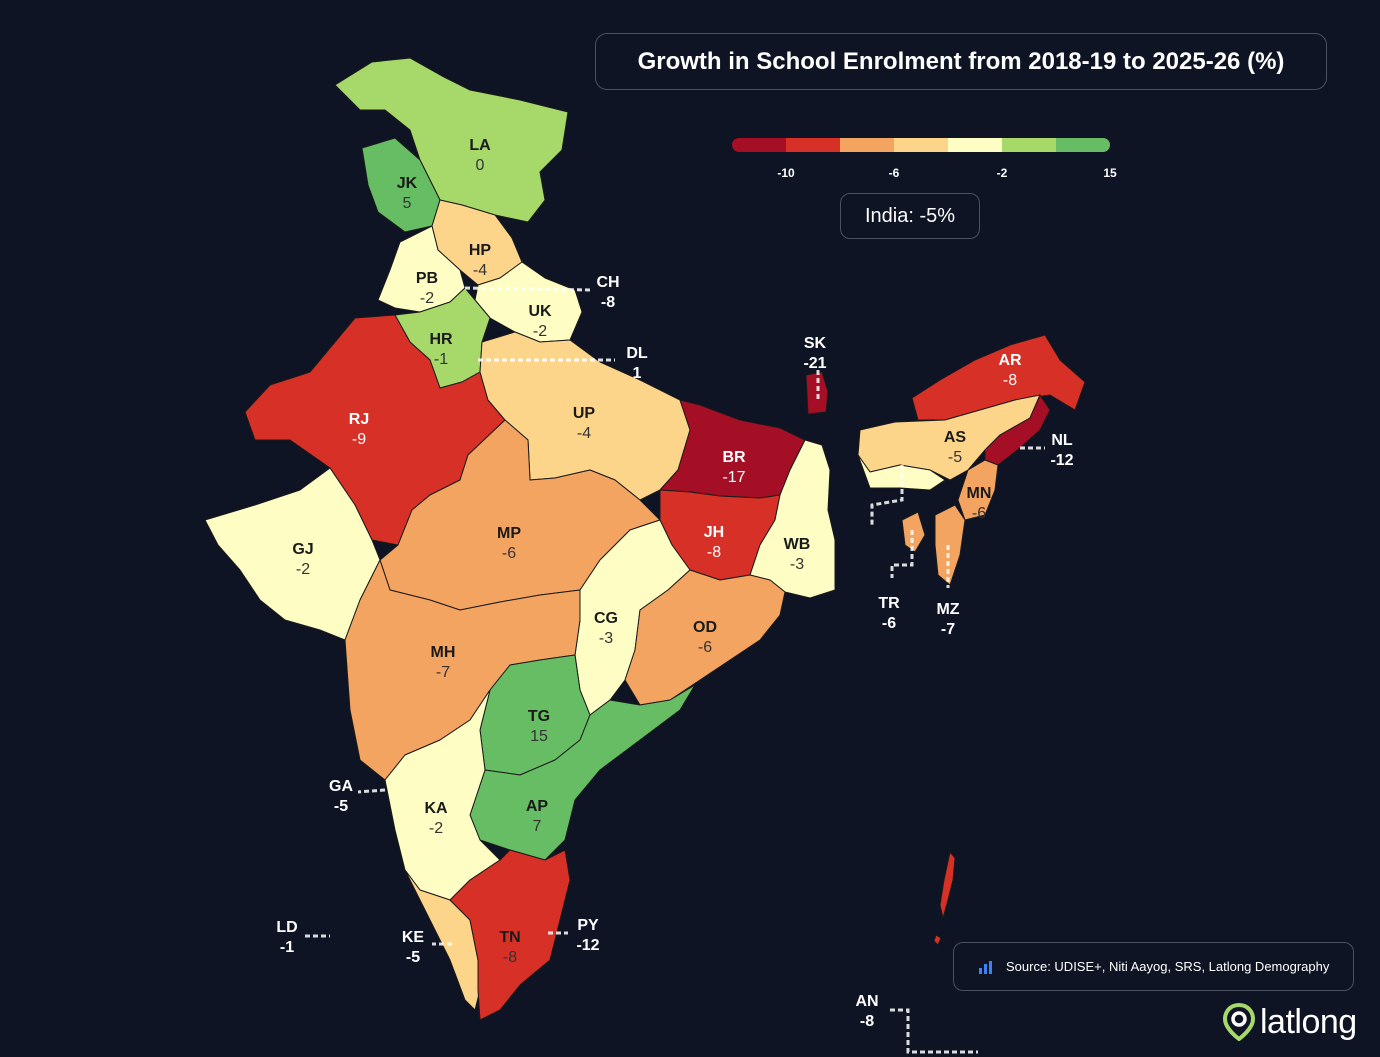 This screenshot has height=1057, width=1380. Describe the element at coordinates (341, 806) in the screenshot. I see `state-value-ga: -5` at that location.